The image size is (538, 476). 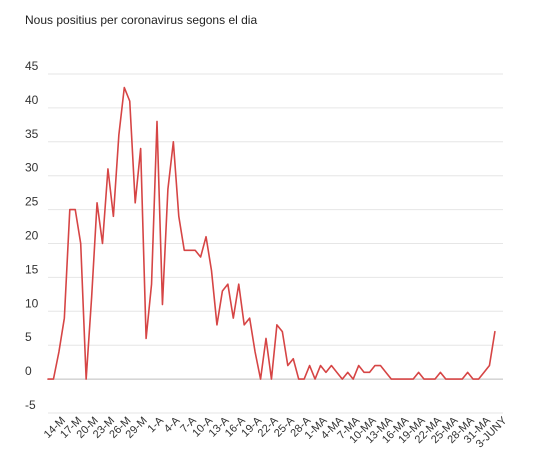 What do you see at coordinates (32, 303) in the screenshot?
I see `y-tick-label: 10` at bounding box center [32, 303].